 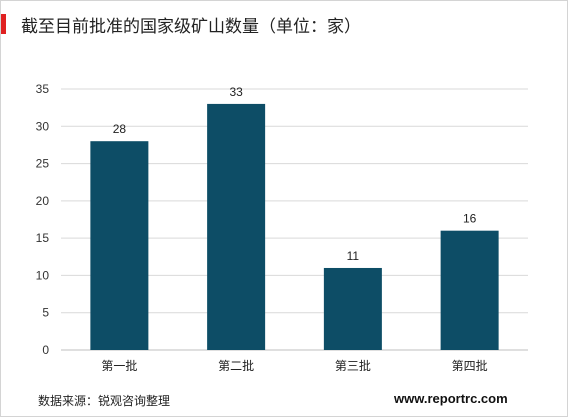 What do you see at coordinates (43, 164) in the screenshot?
I see `y-tick-label: 25` at bounding box center [43, 164].